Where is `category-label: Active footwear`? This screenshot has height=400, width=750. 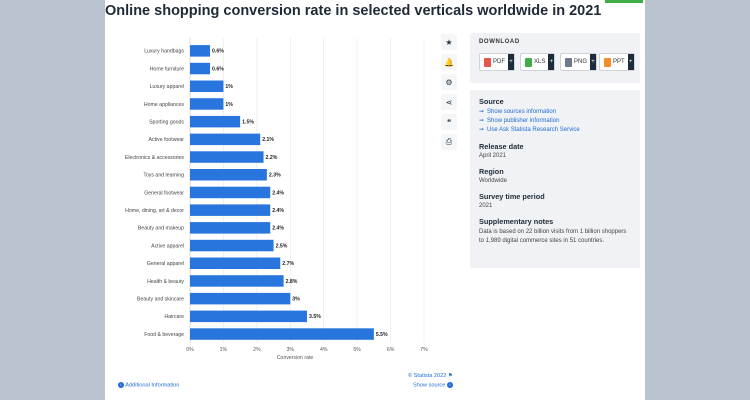 category-label: Active footwear is located at coordinates (167, 140).